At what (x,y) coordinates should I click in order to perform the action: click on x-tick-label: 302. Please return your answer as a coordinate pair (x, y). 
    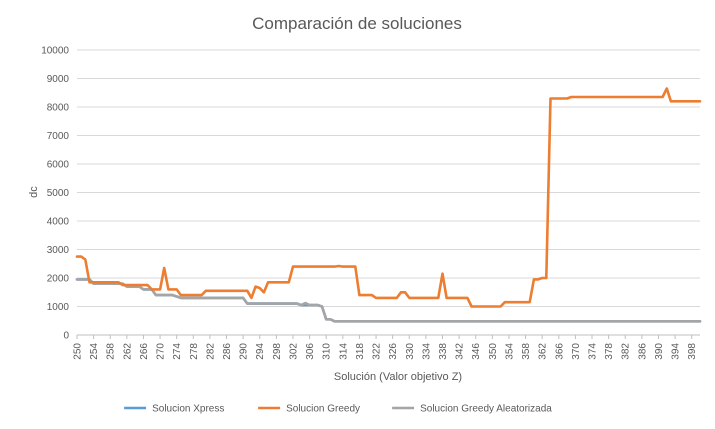
    Looking at the image, I should click on (293, 351).